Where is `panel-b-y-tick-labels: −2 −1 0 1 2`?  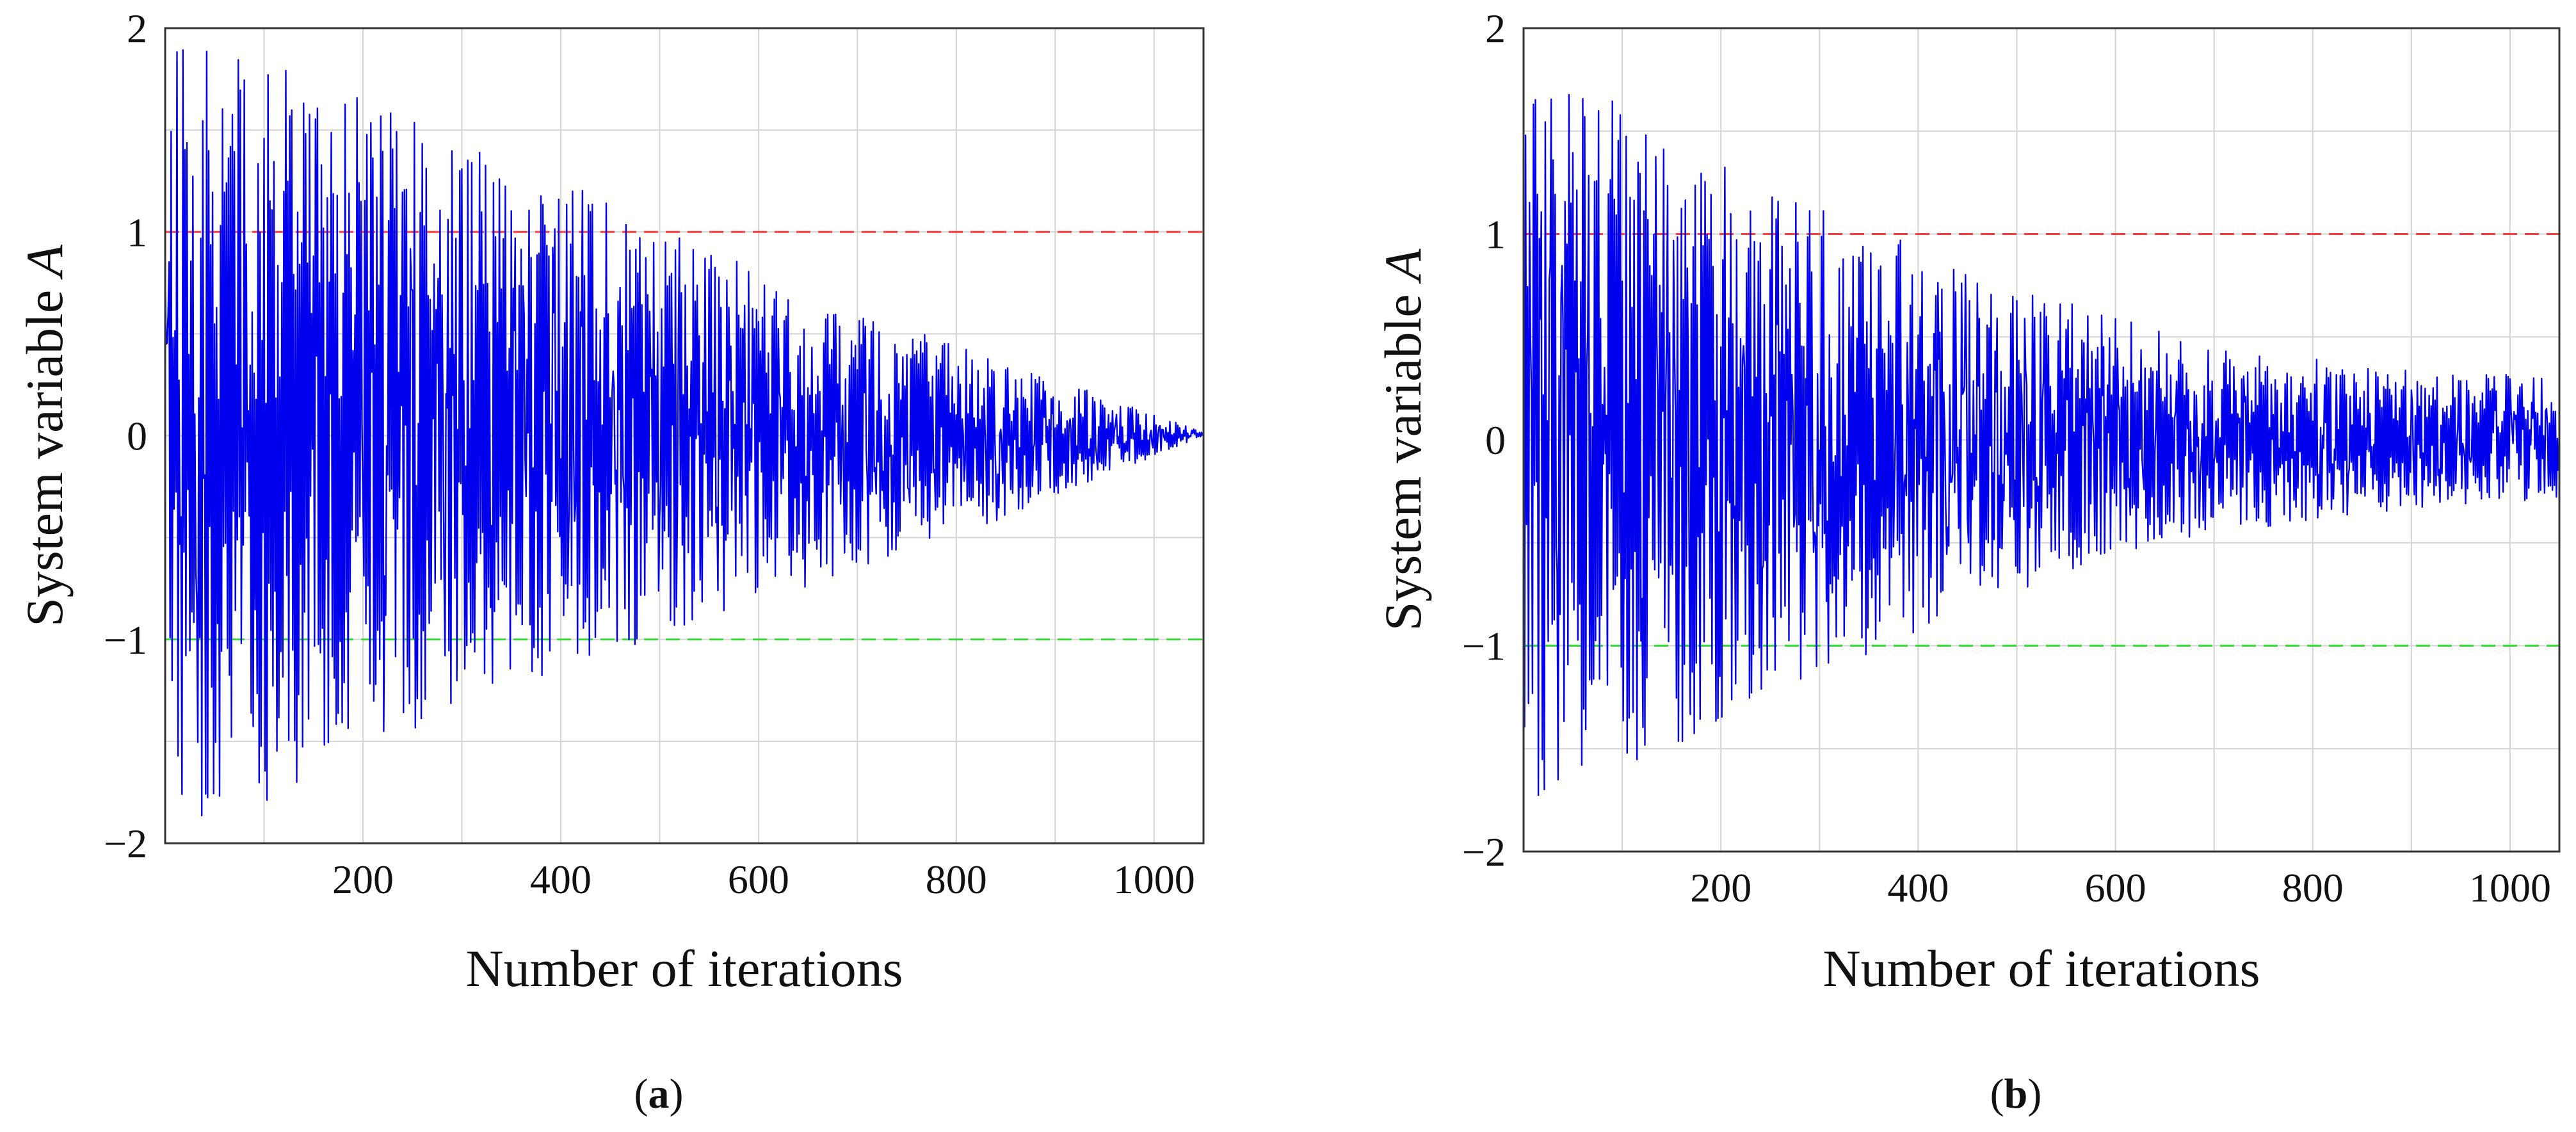 panel-b-y-tick-labels: −2 −1 0 1 2 is located at coordinates (1484, 440).